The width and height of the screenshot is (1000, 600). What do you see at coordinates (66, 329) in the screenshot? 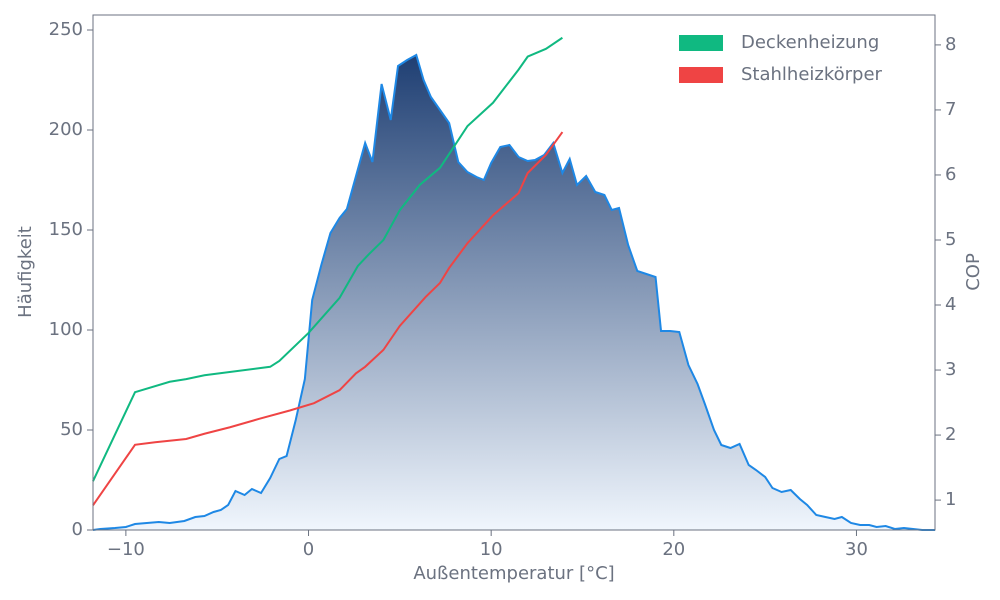
I see `y-tick-label: 100` at bounding box center [66, 329].